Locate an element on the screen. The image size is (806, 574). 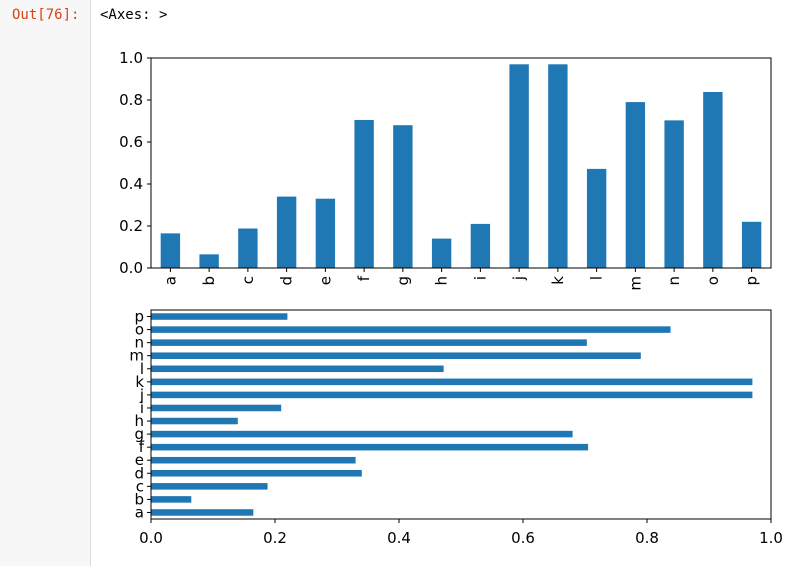
x-tick-label: m is located at coordinates (635, 283).